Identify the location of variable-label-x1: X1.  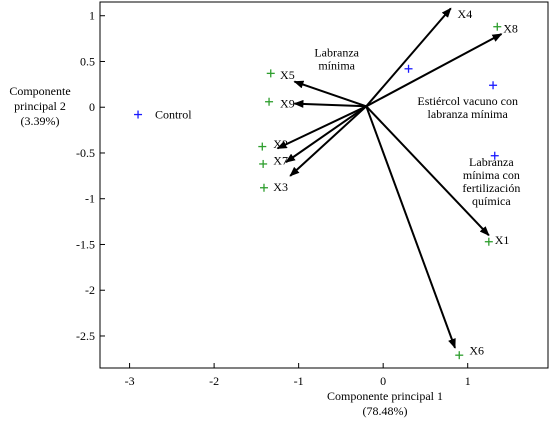
(502, 240).